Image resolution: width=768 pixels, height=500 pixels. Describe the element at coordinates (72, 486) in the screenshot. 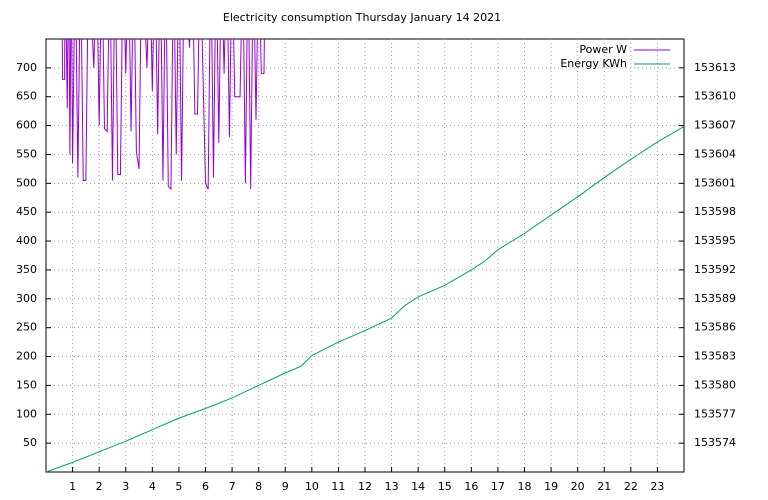

I see `x-tick-label: 1` at that location.